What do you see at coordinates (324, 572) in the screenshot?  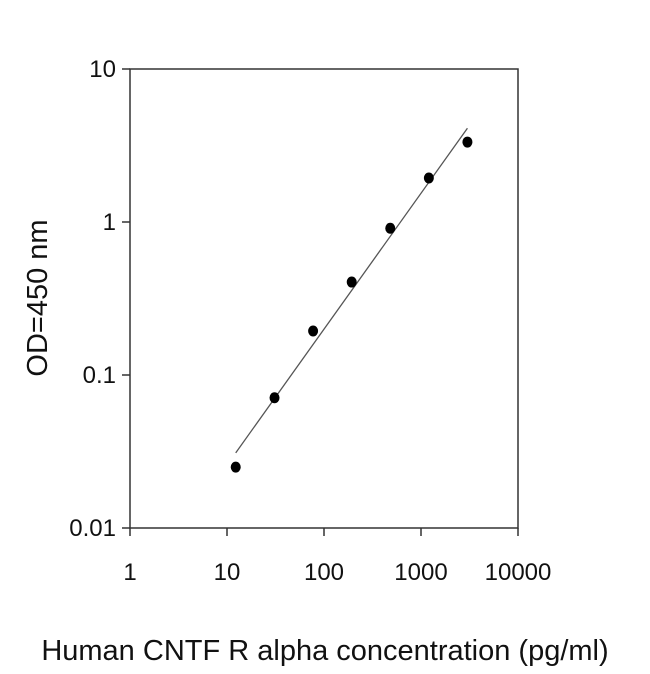 I see `x-tick-label: 100` at bounding box center [324, 572].